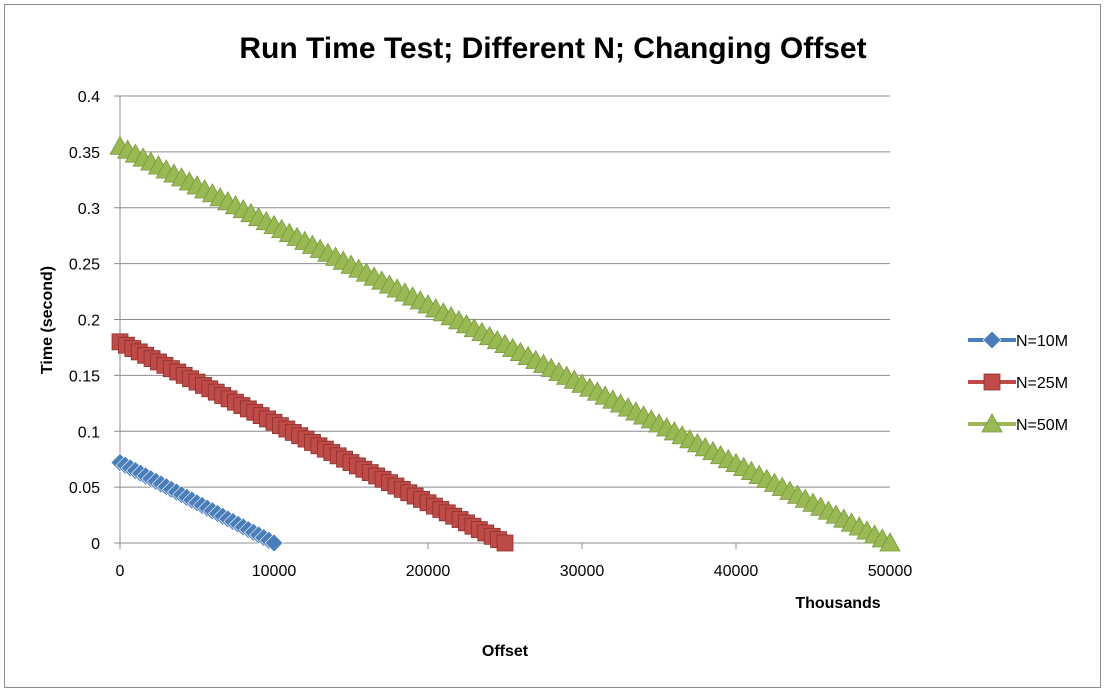  What do you see at coordinates (1042, 341) in the screenshot?
I see `legend-label-0: N=10M` at bounding box center [1042, 341].